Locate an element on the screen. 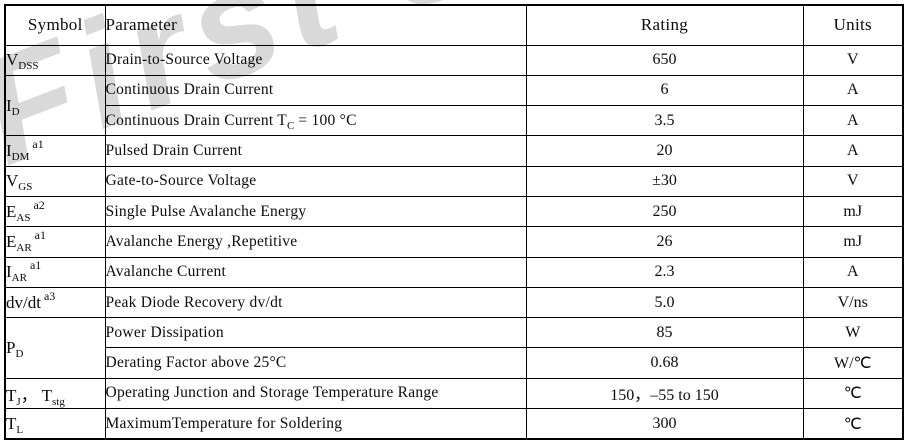 This screenshot has width=906, height=444. symbol-cell: IARa1 is located at coordinates (55, 272).